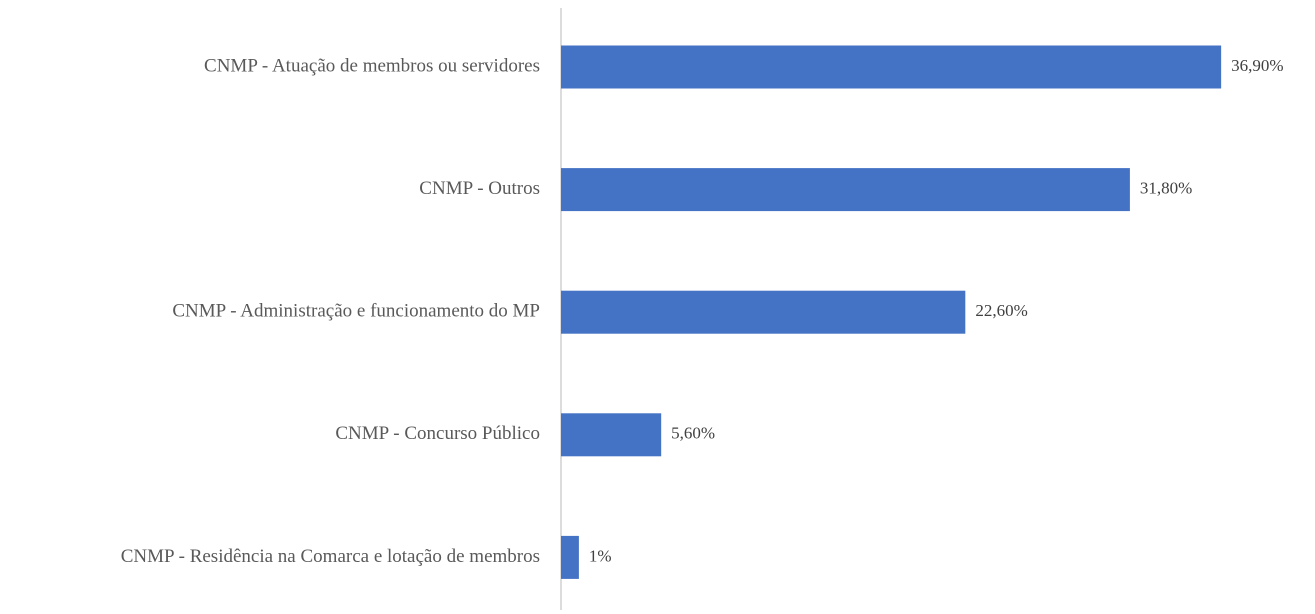 Image resolution: width=1315 pixels, height=614 pixels. I want to click on category-label: CNMP - Concurso Público, so click(437, 433).